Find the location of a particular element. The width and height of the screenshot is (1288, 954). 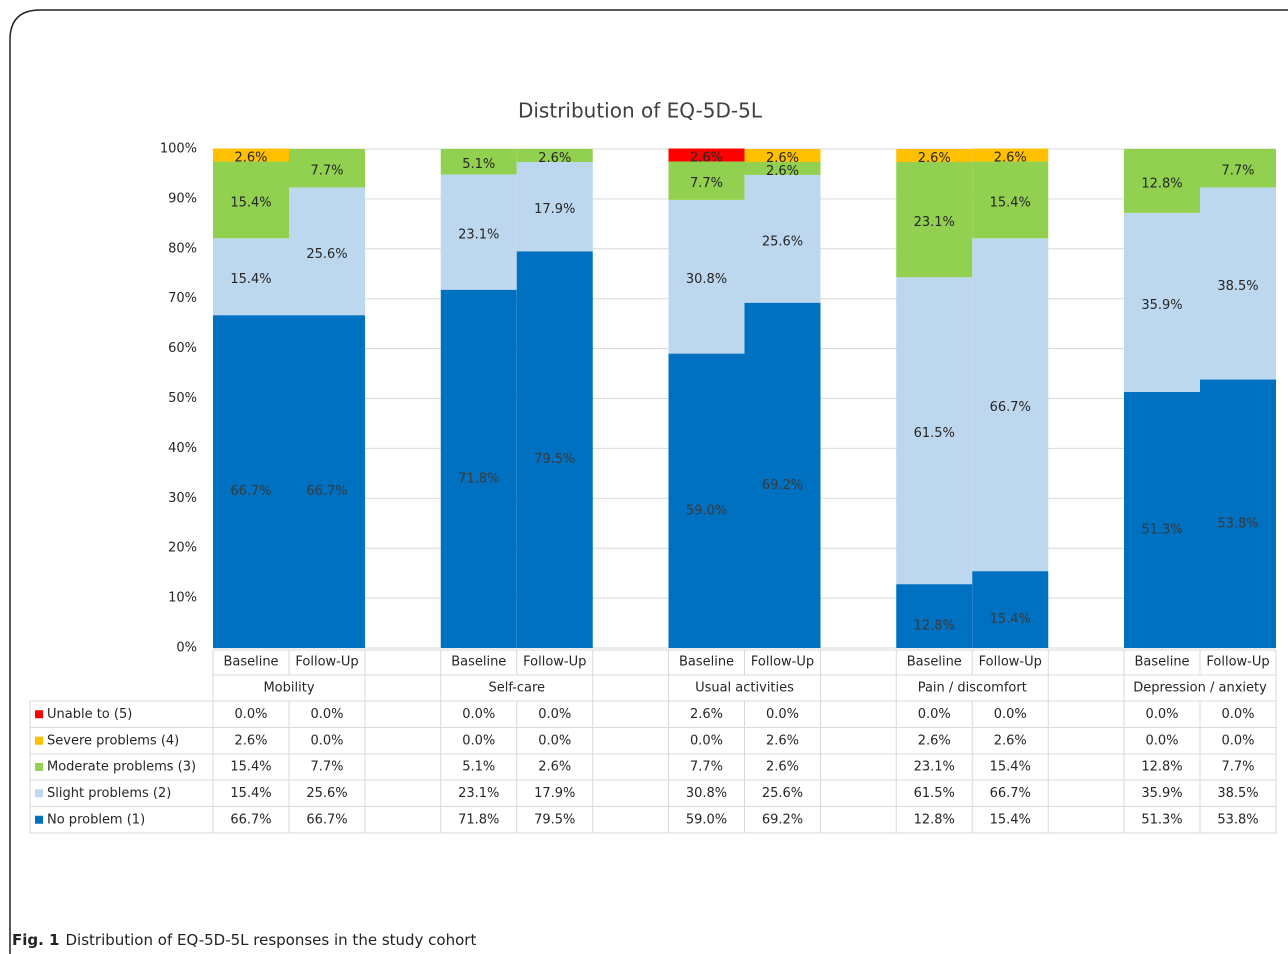

data-label: 69.2% is located at coordinates (782, 485).